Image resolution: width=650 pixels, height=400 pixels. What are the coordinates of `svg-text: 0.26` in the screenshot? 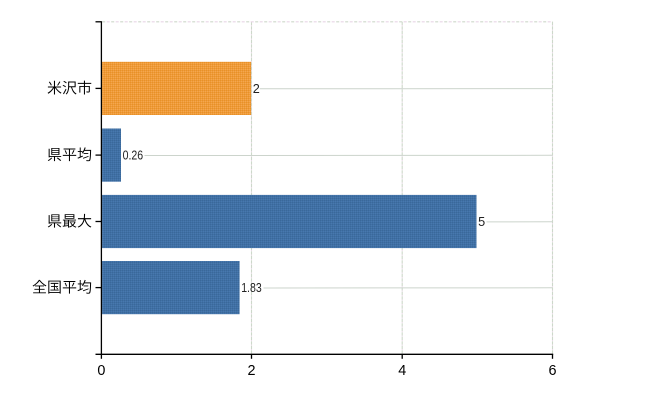 It's located at (133, 156).